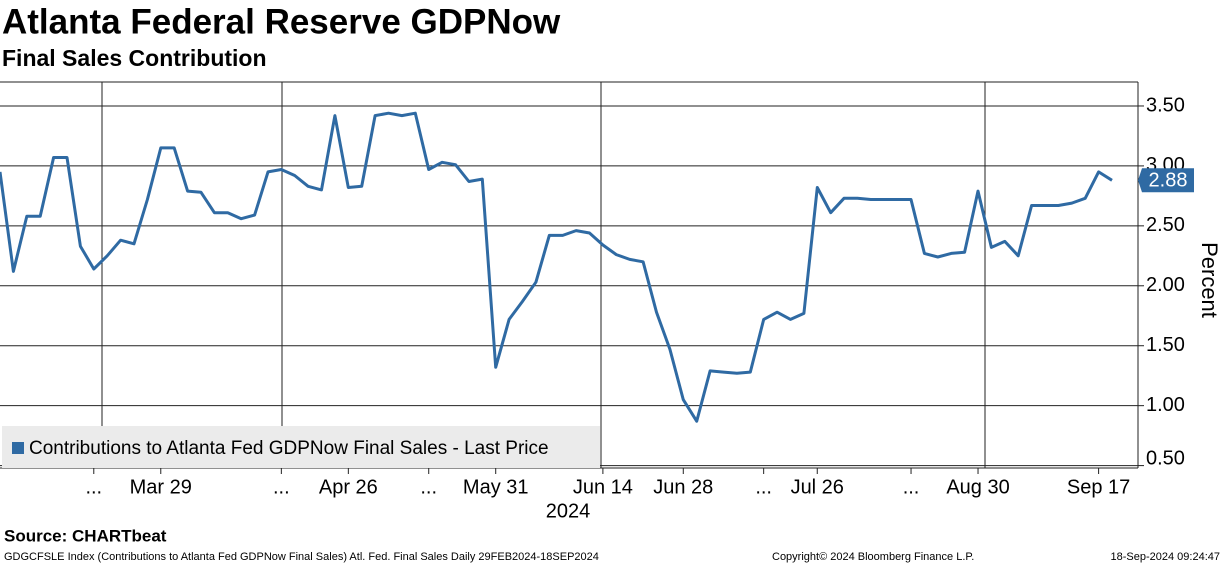 The image size is (1224, 566). Describe the element at coordinates (134, 58) in the screenshot. I see `chart-subtitle: Final Sales Contribution` at that location.